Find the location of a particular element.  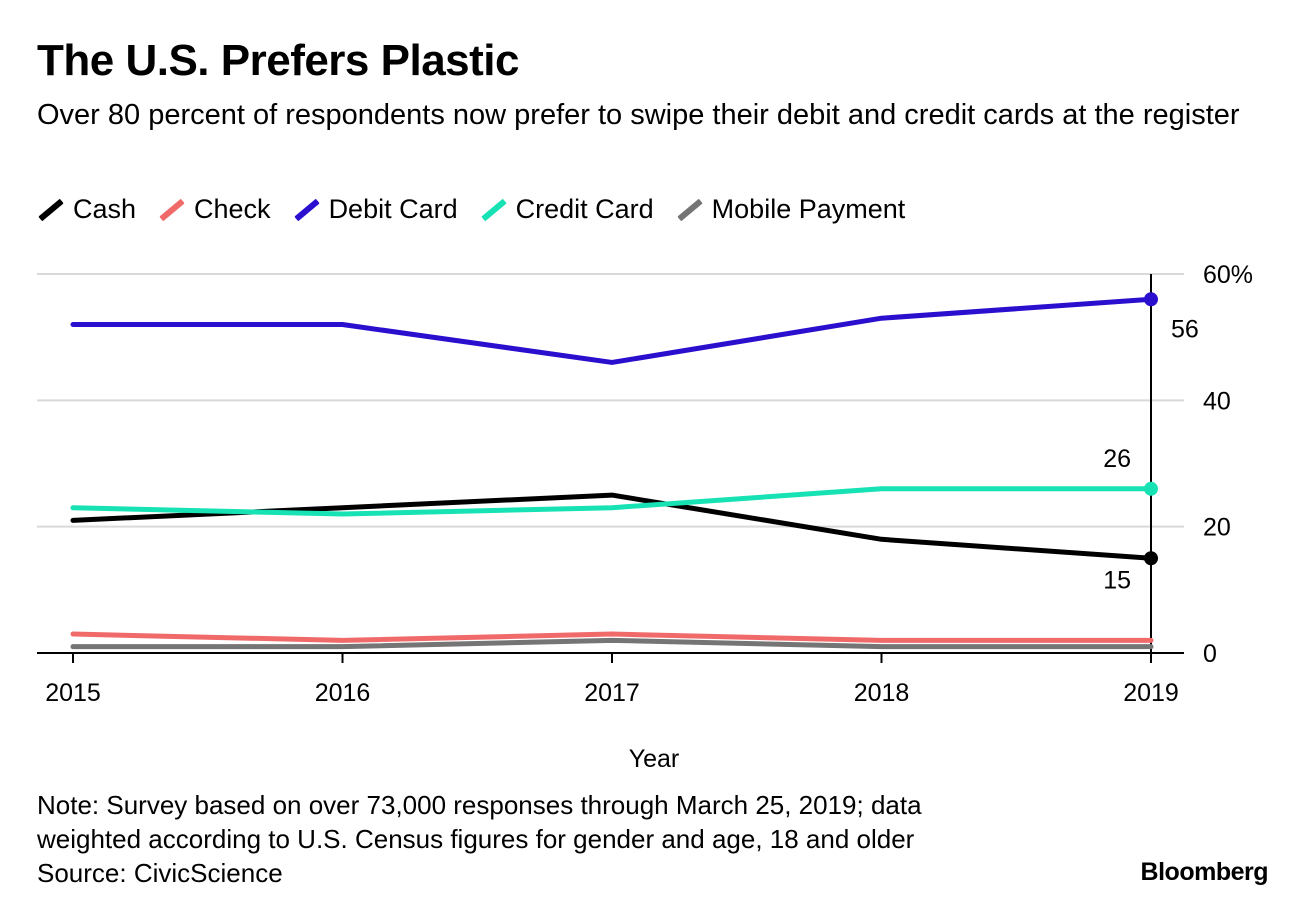

series-line-debit-card is located at coordinates (612, 330).